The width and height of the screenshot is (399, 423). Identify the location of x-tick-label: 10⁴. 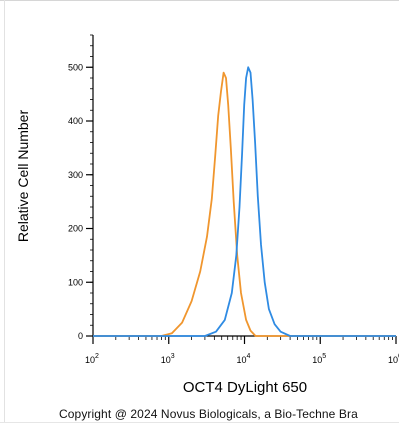
(244, 359).